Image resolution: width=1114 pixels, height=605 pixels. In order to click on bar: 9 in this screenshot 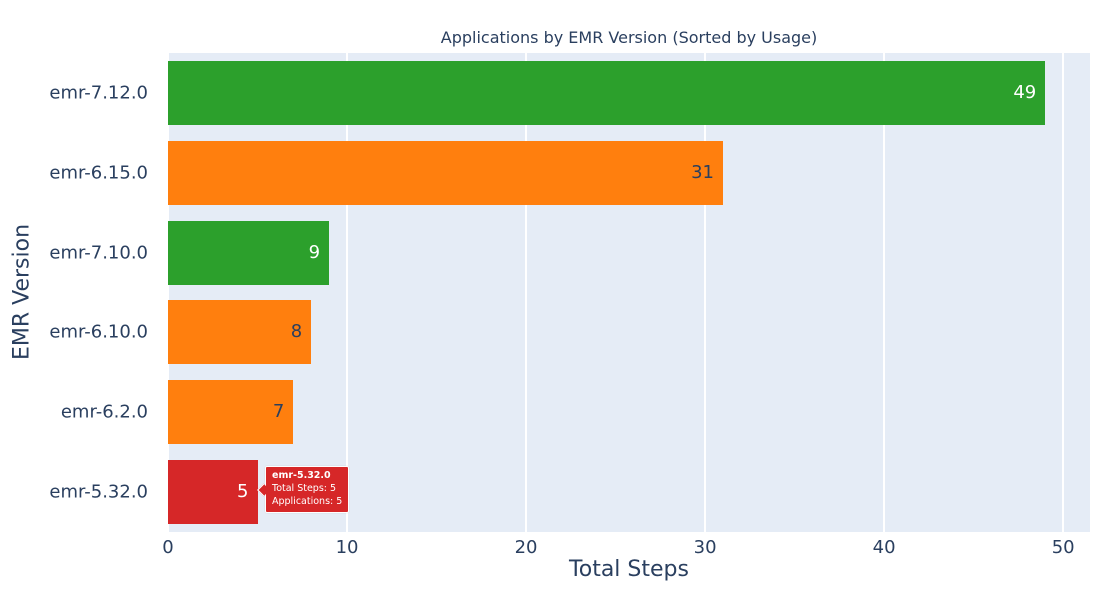, I will do `click(249, 252)`.